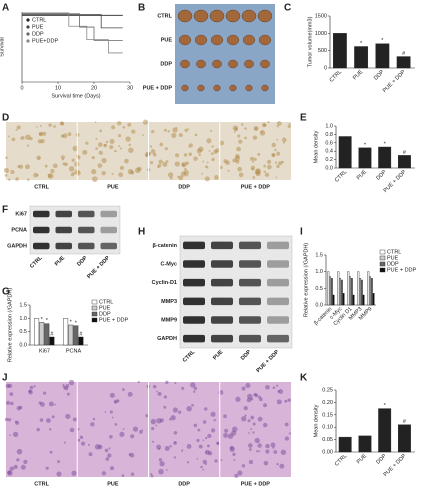 This screenshot has height=500, width=423. I want to click on column-label: PUE + DDP, so click(256, 187).